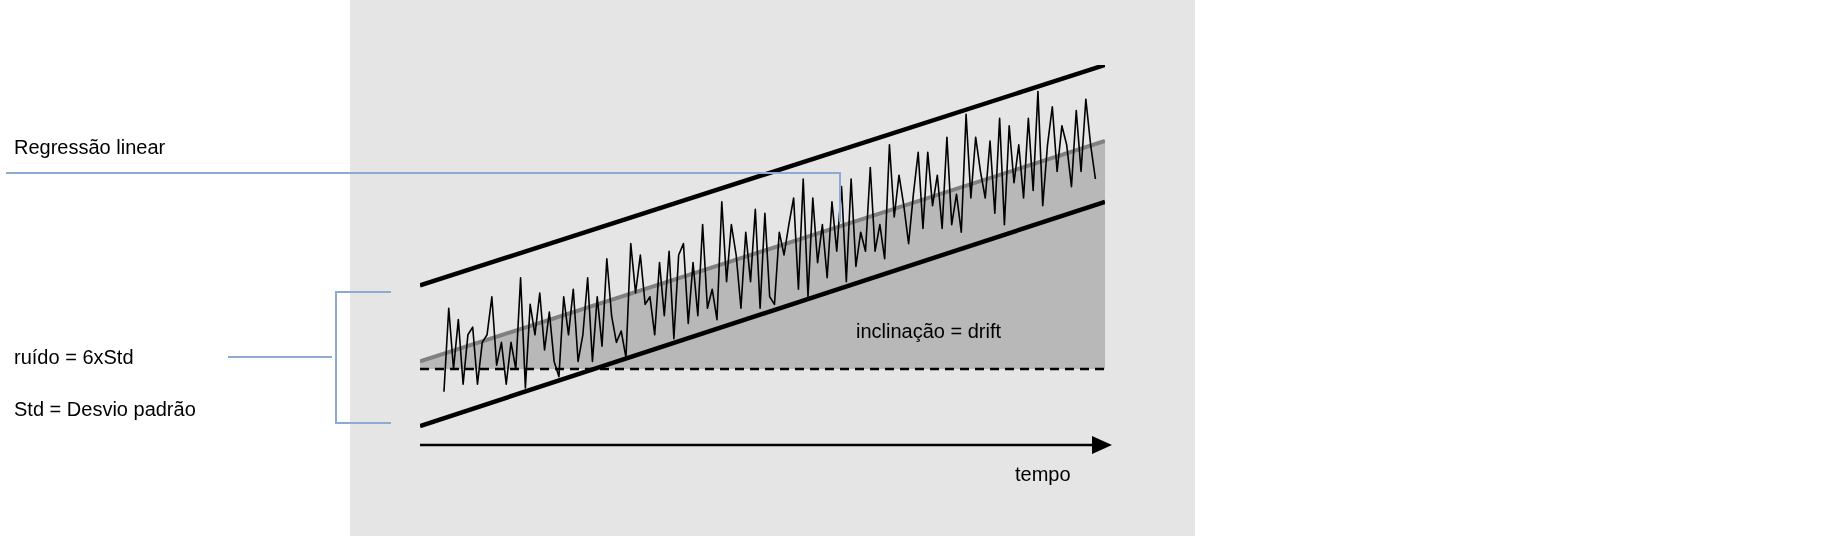  Describe the element at coordinates (90, 147) in the screenshot. I see `text: Regressão linear` at that location.